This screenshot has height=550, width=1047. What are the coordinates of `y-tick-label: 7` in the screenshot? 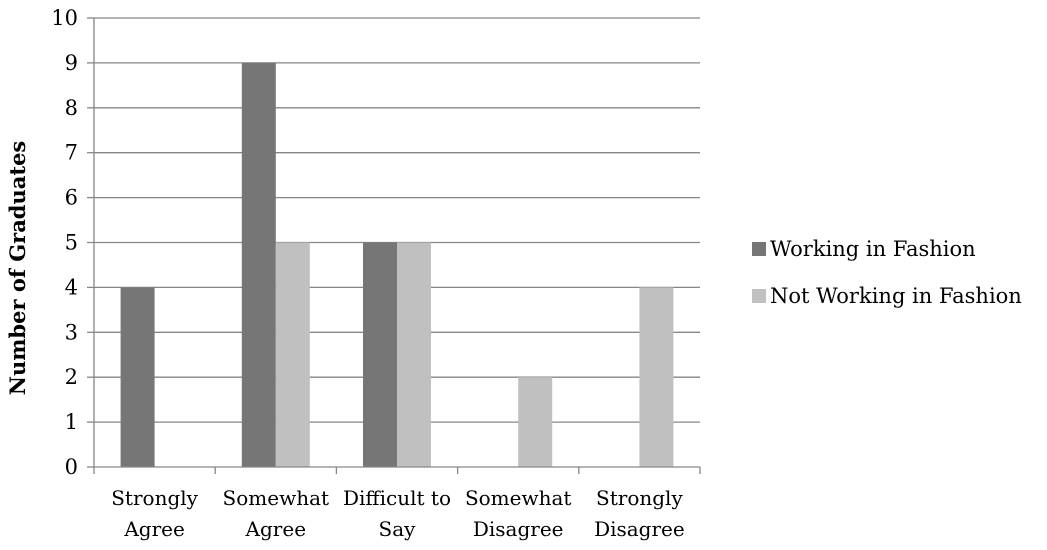 It's located at (71, 153).